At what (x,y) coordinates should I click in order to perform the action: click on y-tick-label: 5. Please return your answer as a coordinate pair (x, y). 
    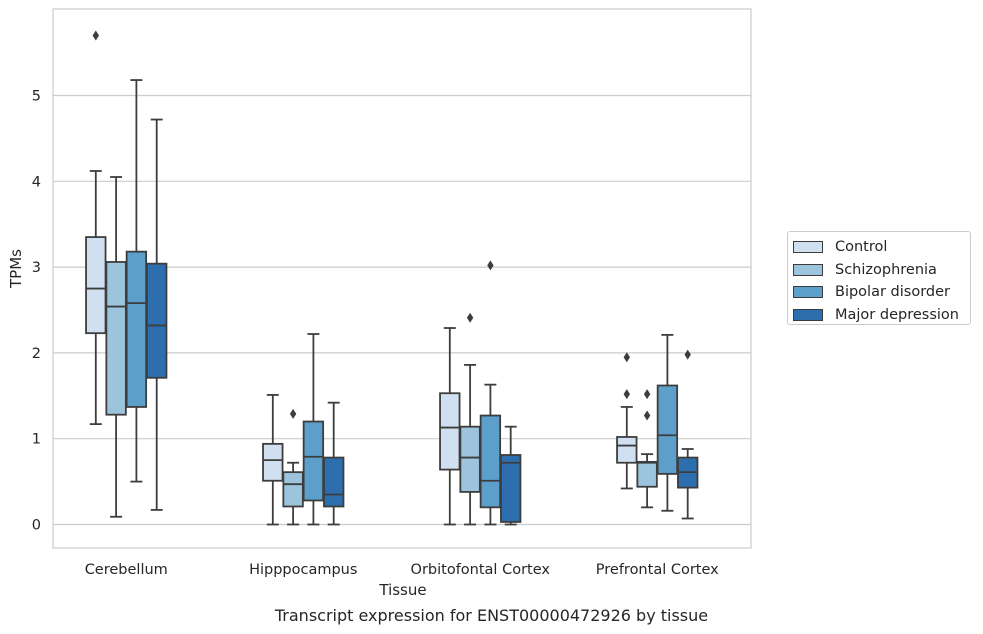
    Looking at the image, I should click on (36, 97).